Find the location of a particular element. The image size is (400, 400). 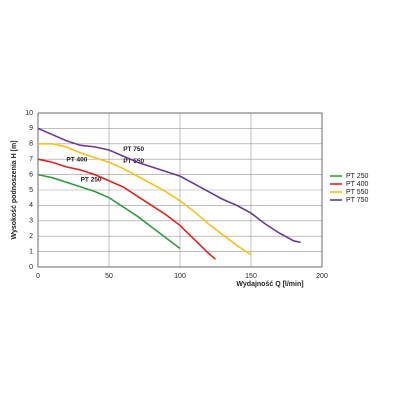

y-tick-label: 0 is located at coordinates (31, 267).